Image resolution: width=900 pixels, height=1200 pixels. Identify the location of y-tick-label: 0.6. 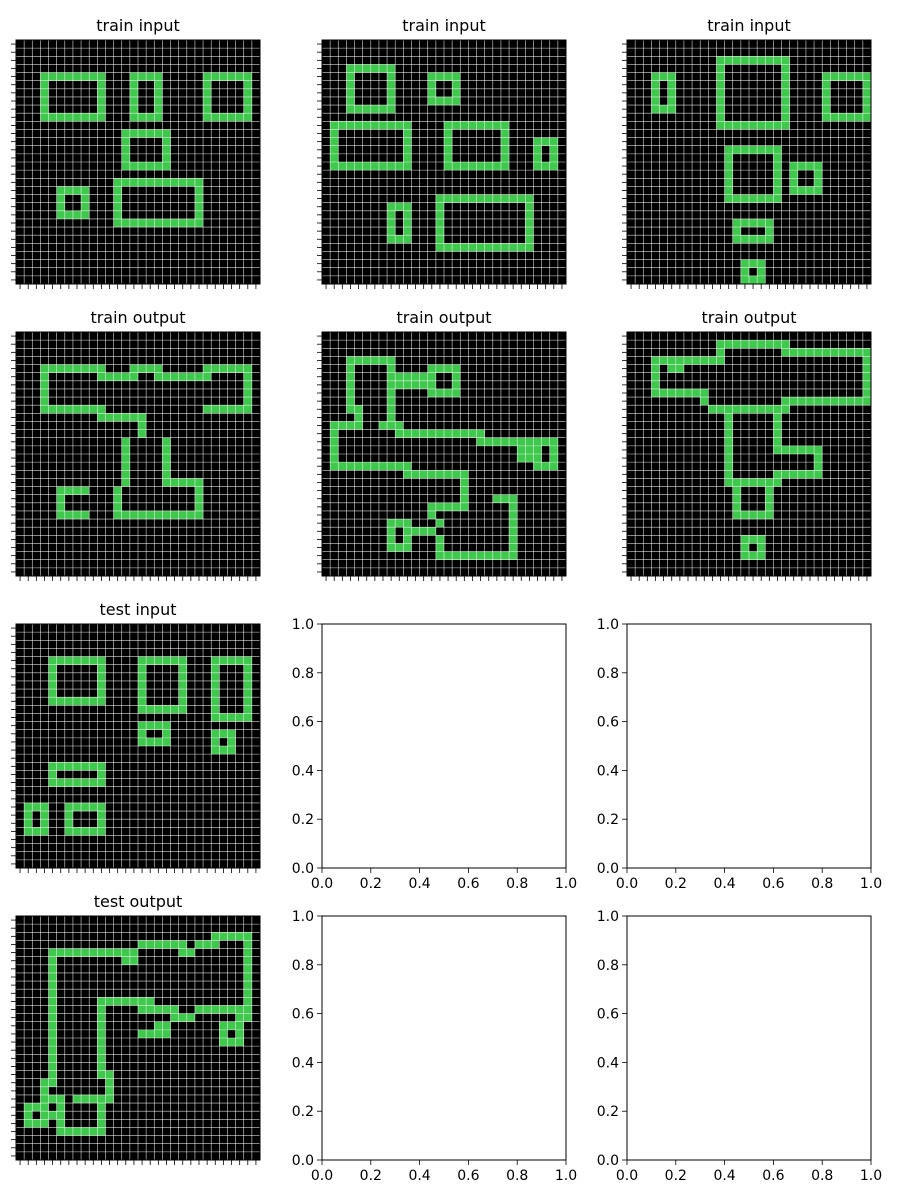
(303, 1015).